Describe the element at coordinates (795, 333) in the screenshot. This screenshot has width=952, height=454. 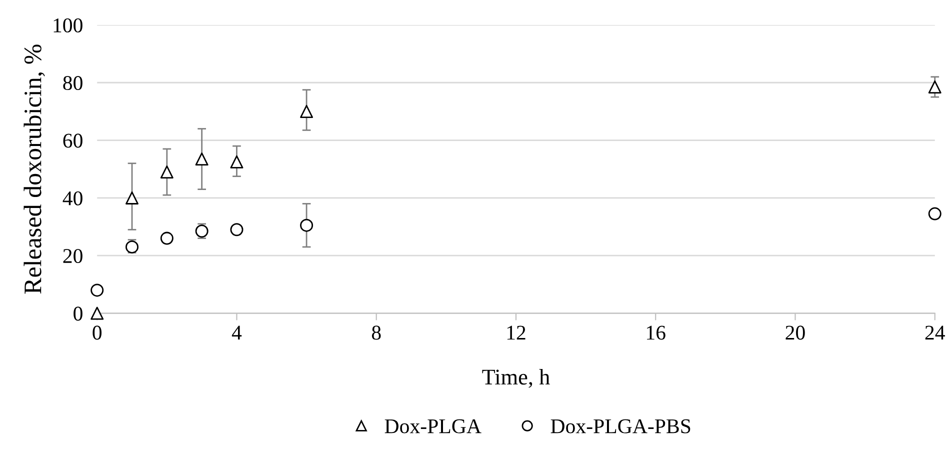
I see `x-tick-label: 20` at that location.